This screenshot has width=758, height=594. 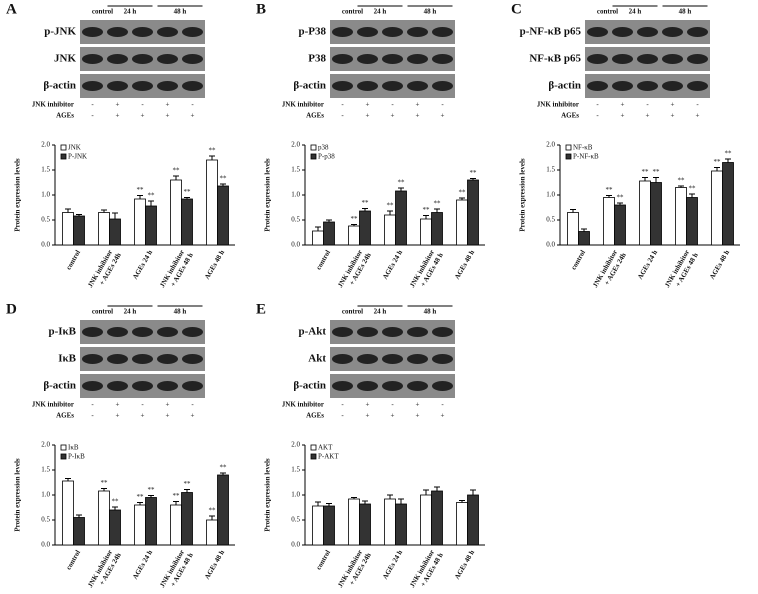 I want to click on y-tick-label: 1.0, so click(x=295, y=195).